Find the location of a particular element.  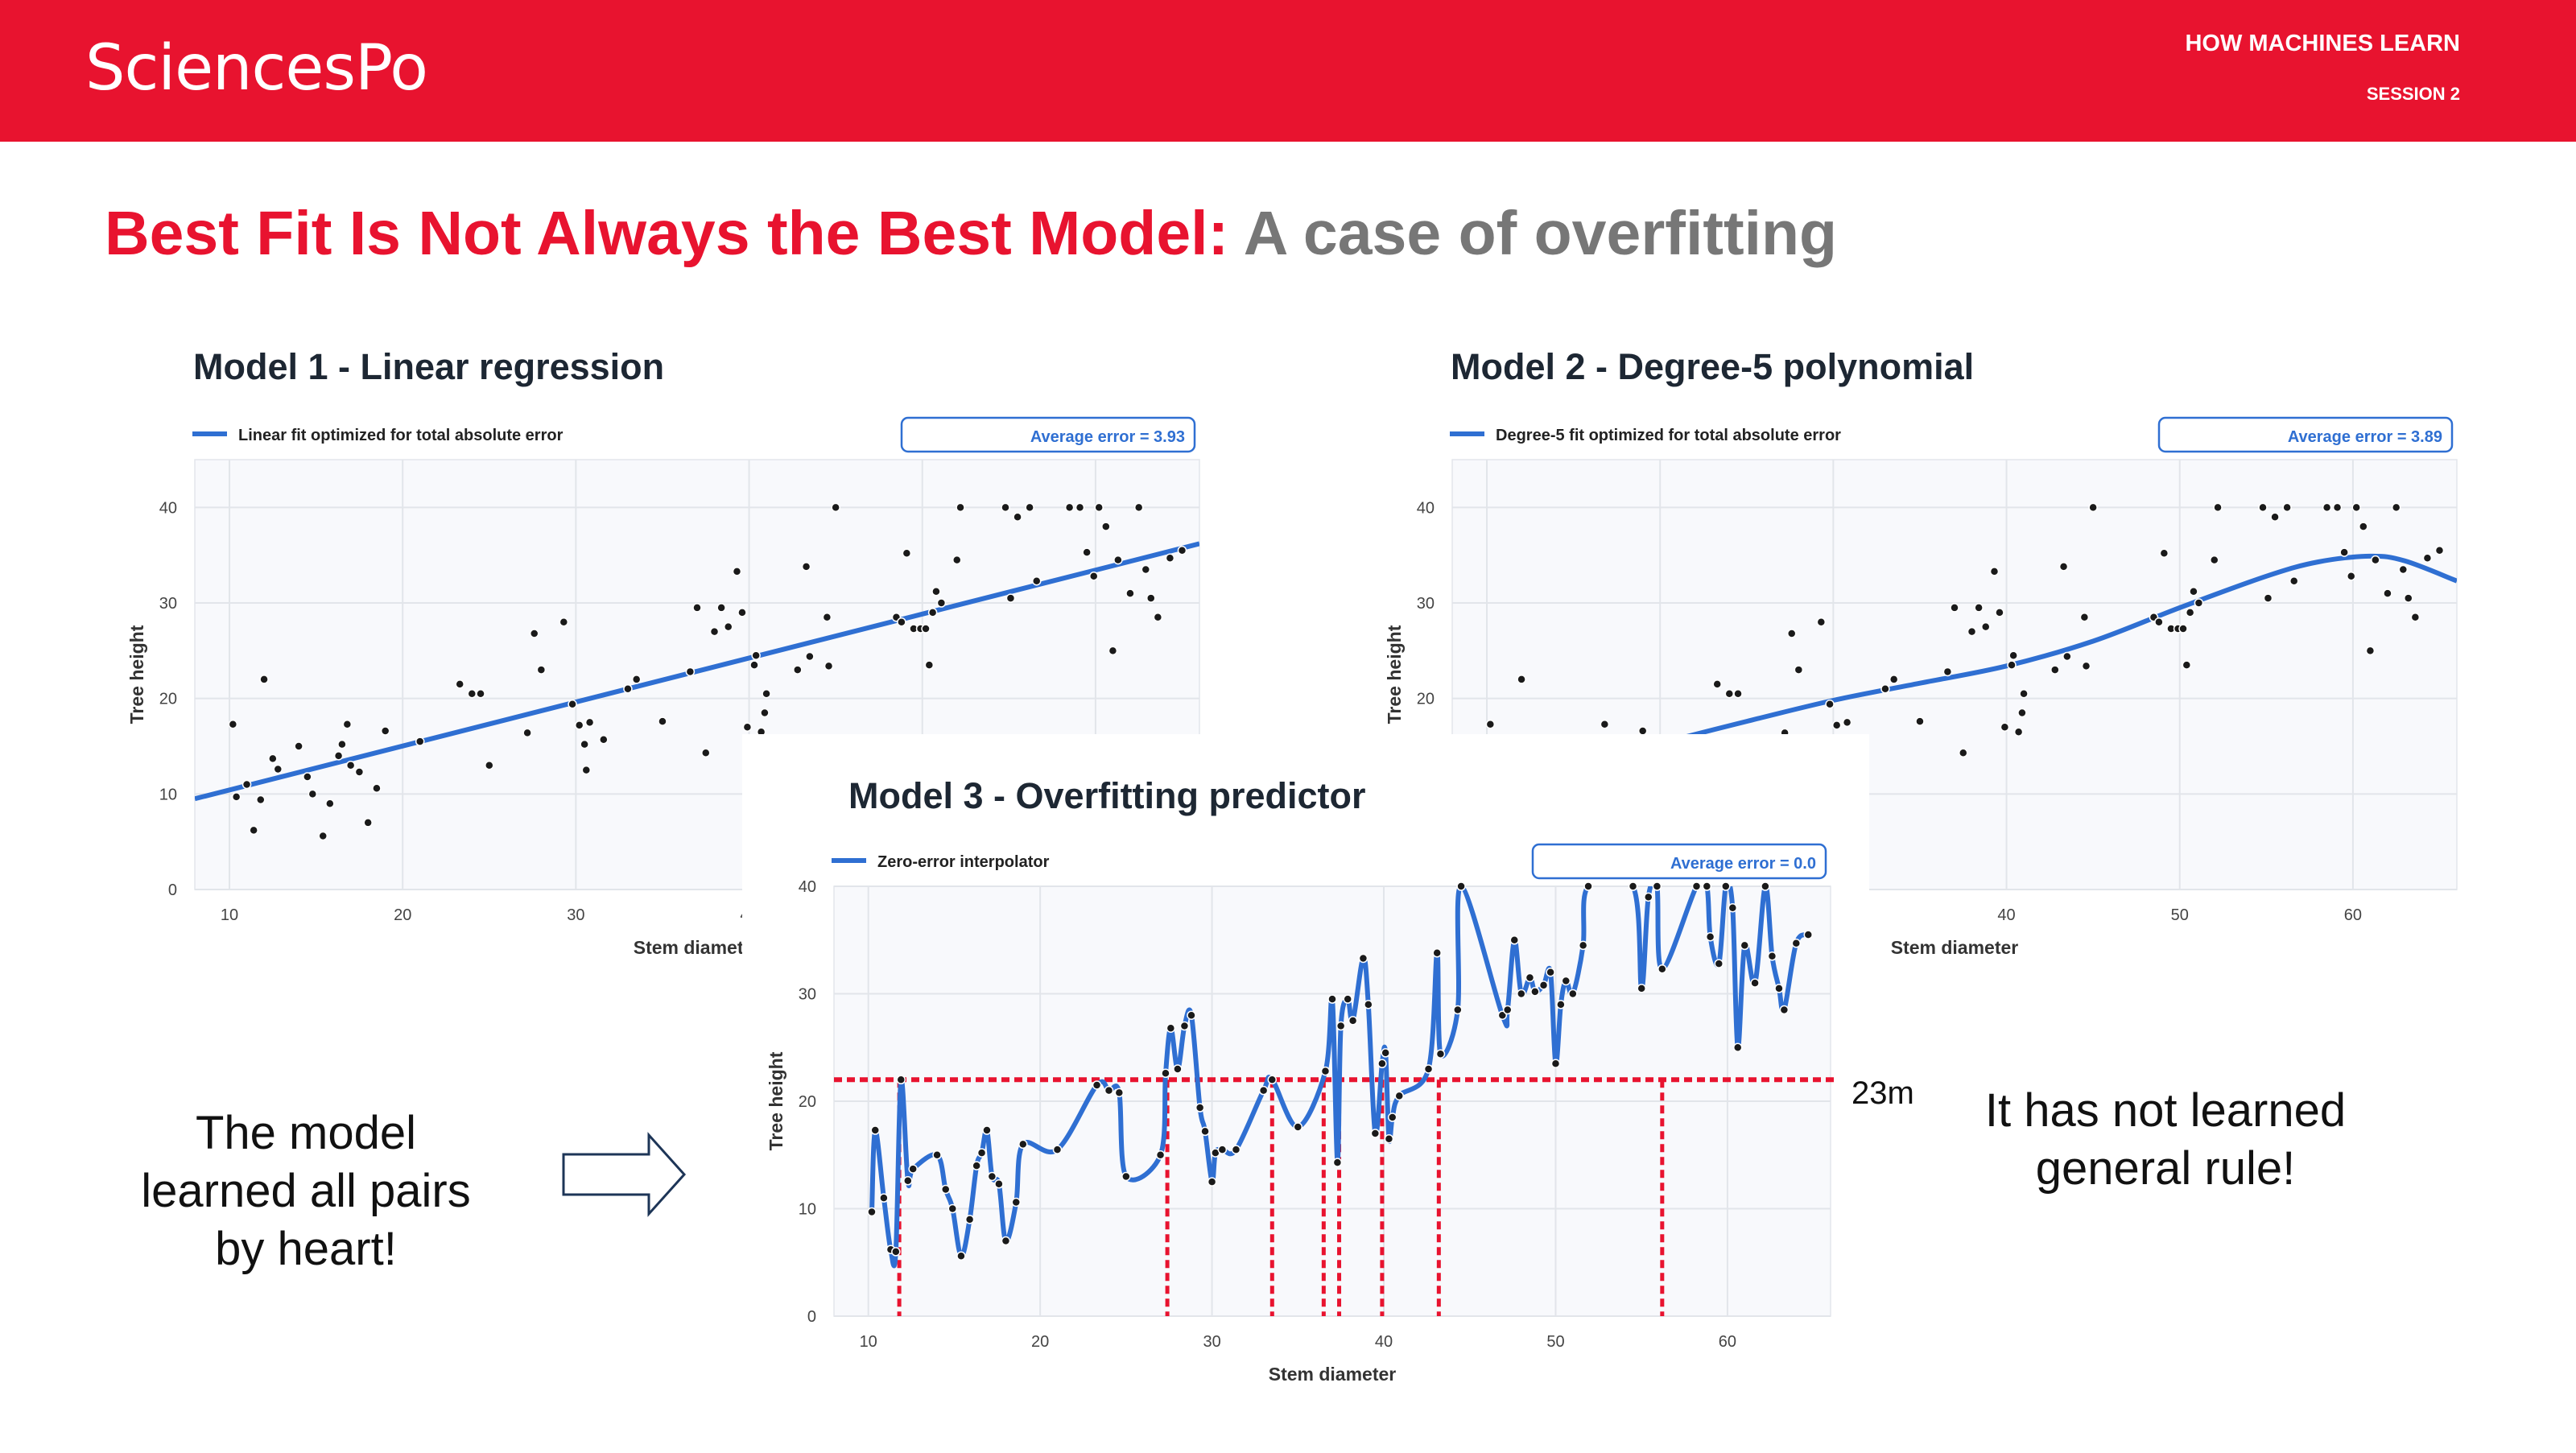

y-tick-label: 20 is located at coordinates (168, 699).